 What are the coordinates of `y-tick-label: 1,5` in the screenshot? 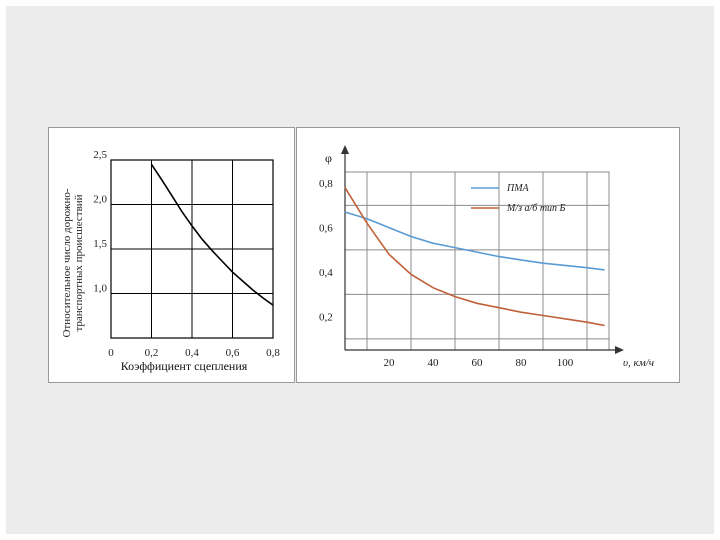 It's located at (100, 244).